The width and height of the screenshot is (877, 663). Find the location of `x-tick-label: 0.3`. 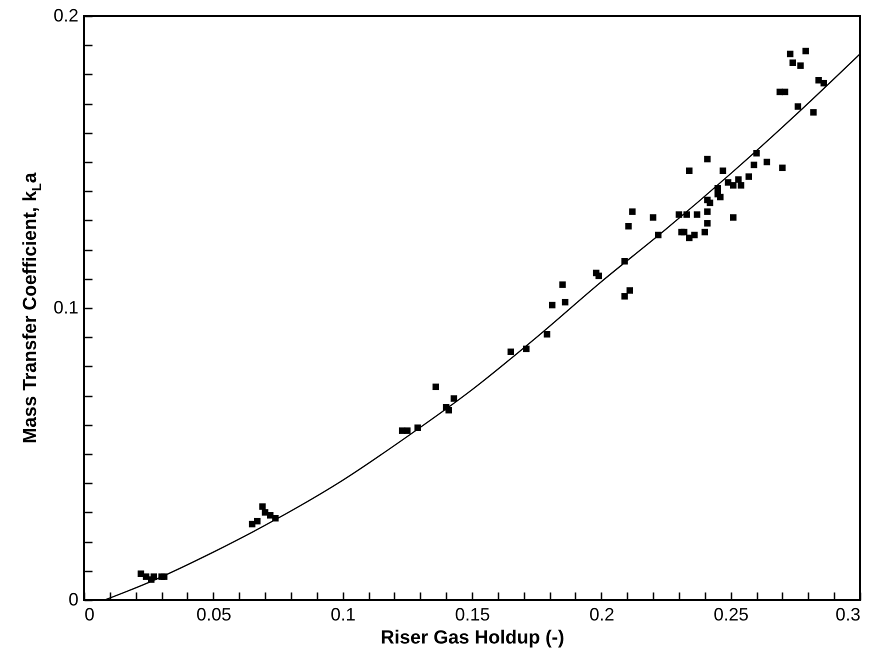

x-tick-label: 0.3 is located at coordinates (847, 614).